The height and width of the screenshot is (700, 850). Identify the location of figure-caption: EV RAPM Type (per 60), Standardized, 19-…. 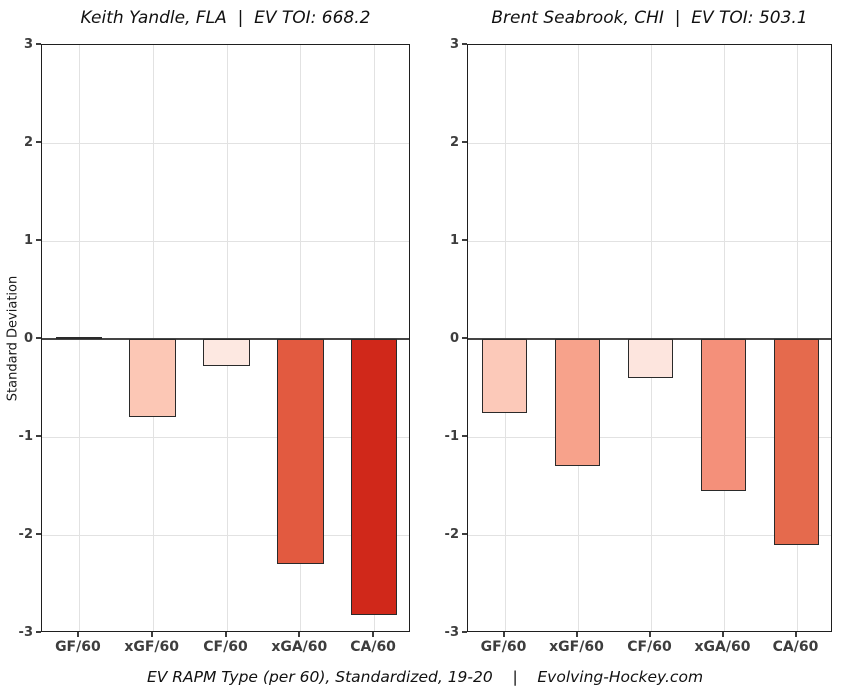
(425, 677).